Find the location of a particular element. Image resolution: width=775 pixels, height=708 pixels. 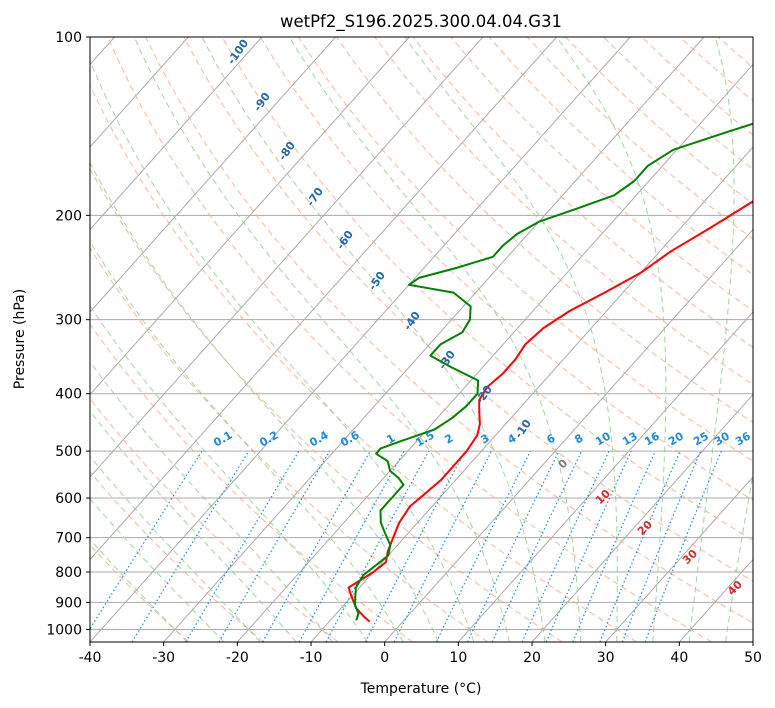

y-tick-label: 600 is located at coordinates (68, 499).